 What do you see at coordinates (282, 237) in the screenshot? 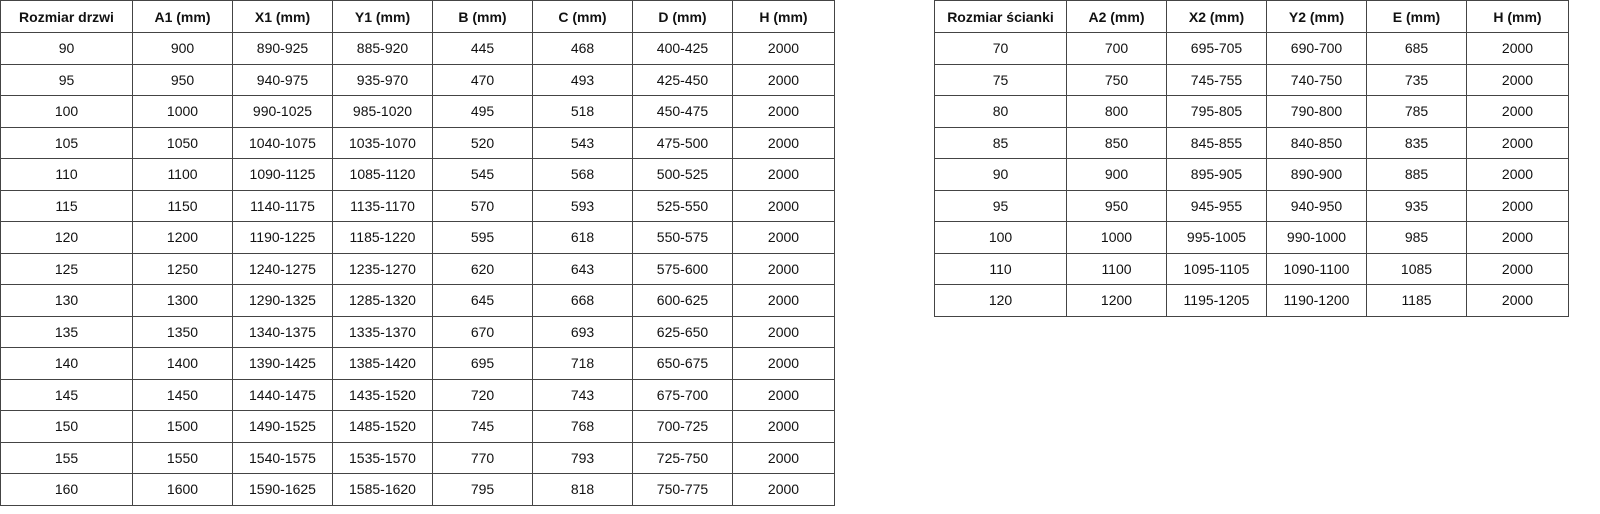
I see `table-cell: 1190-1225` at bounding box center [282, 237].